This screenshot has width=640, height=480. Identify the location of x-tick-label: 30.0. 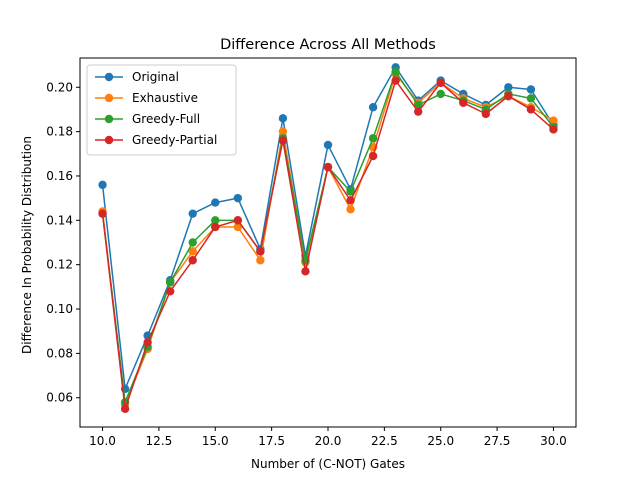
(553, 441).